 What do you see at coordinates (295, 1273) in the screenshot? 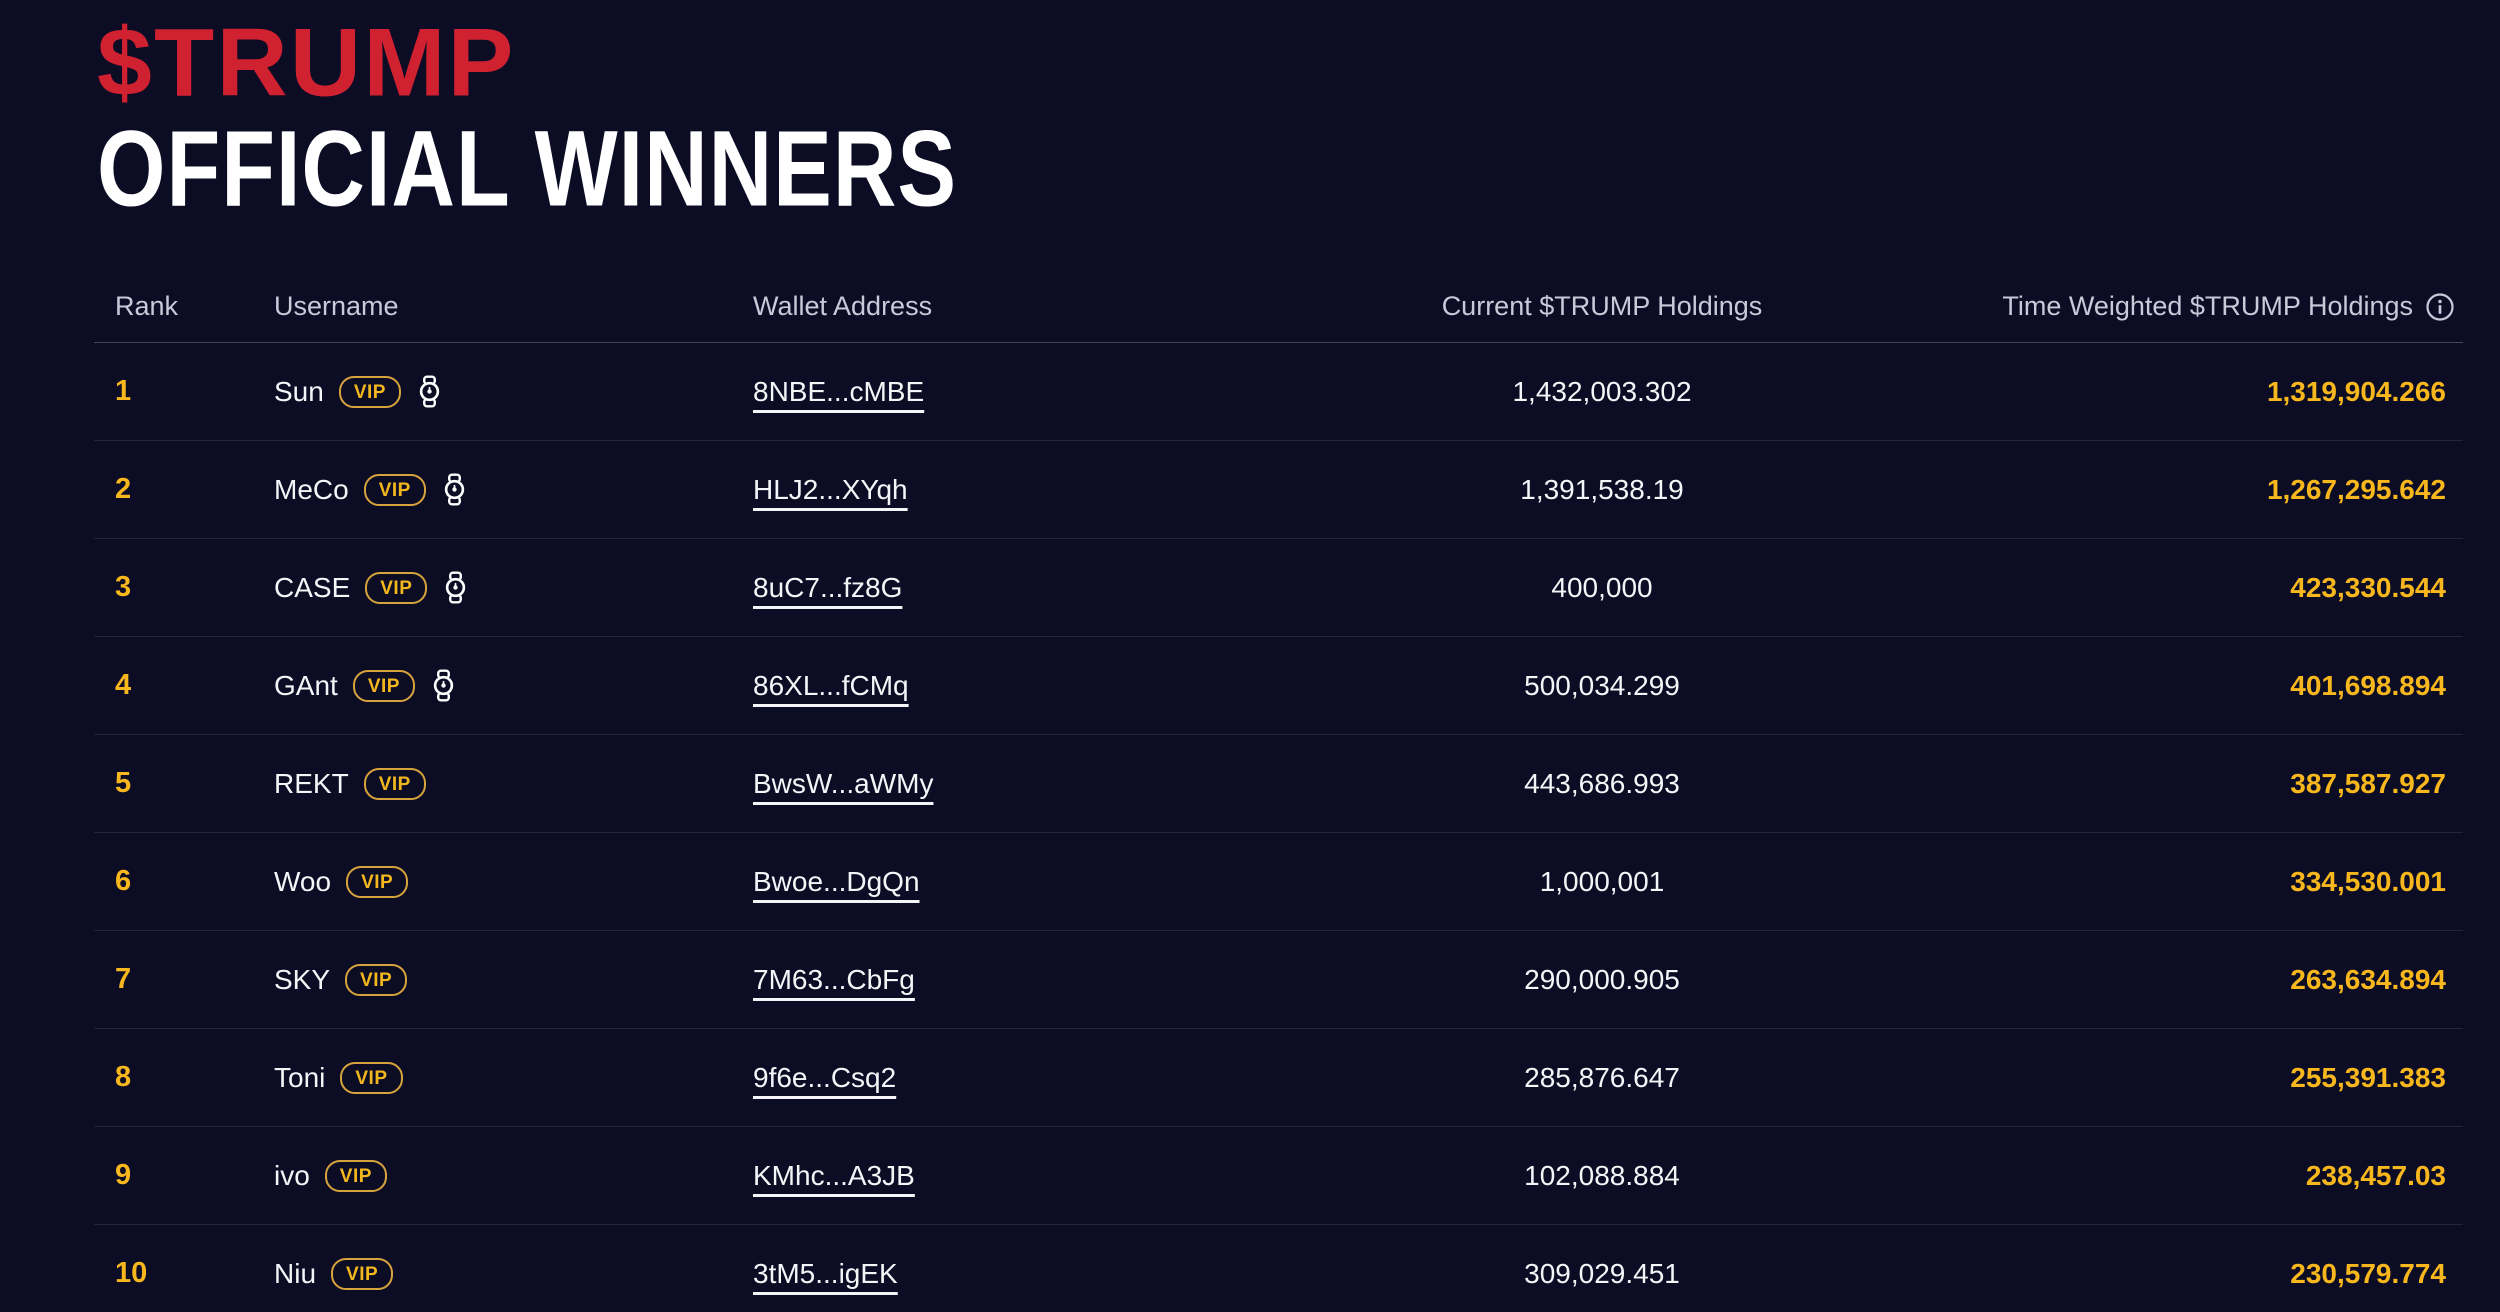
I see `username: Niu` at bounding box center [295, 1273].